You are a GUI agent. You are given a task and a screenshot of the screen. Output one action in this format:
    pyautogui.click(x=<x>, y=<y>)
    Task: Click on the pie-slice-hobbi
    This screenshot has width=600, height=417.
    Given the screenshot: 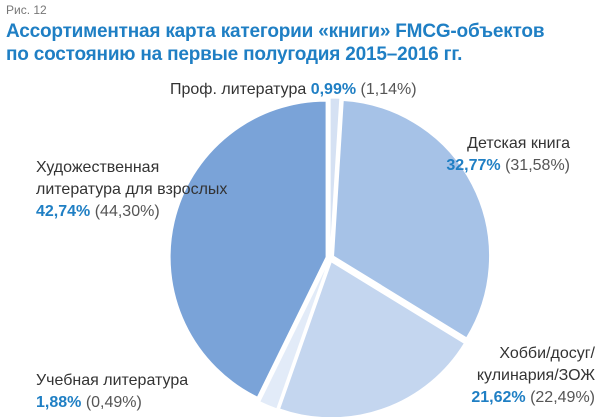 What is the action you would take?
    pyautogui.click(x=371, y=339)
    